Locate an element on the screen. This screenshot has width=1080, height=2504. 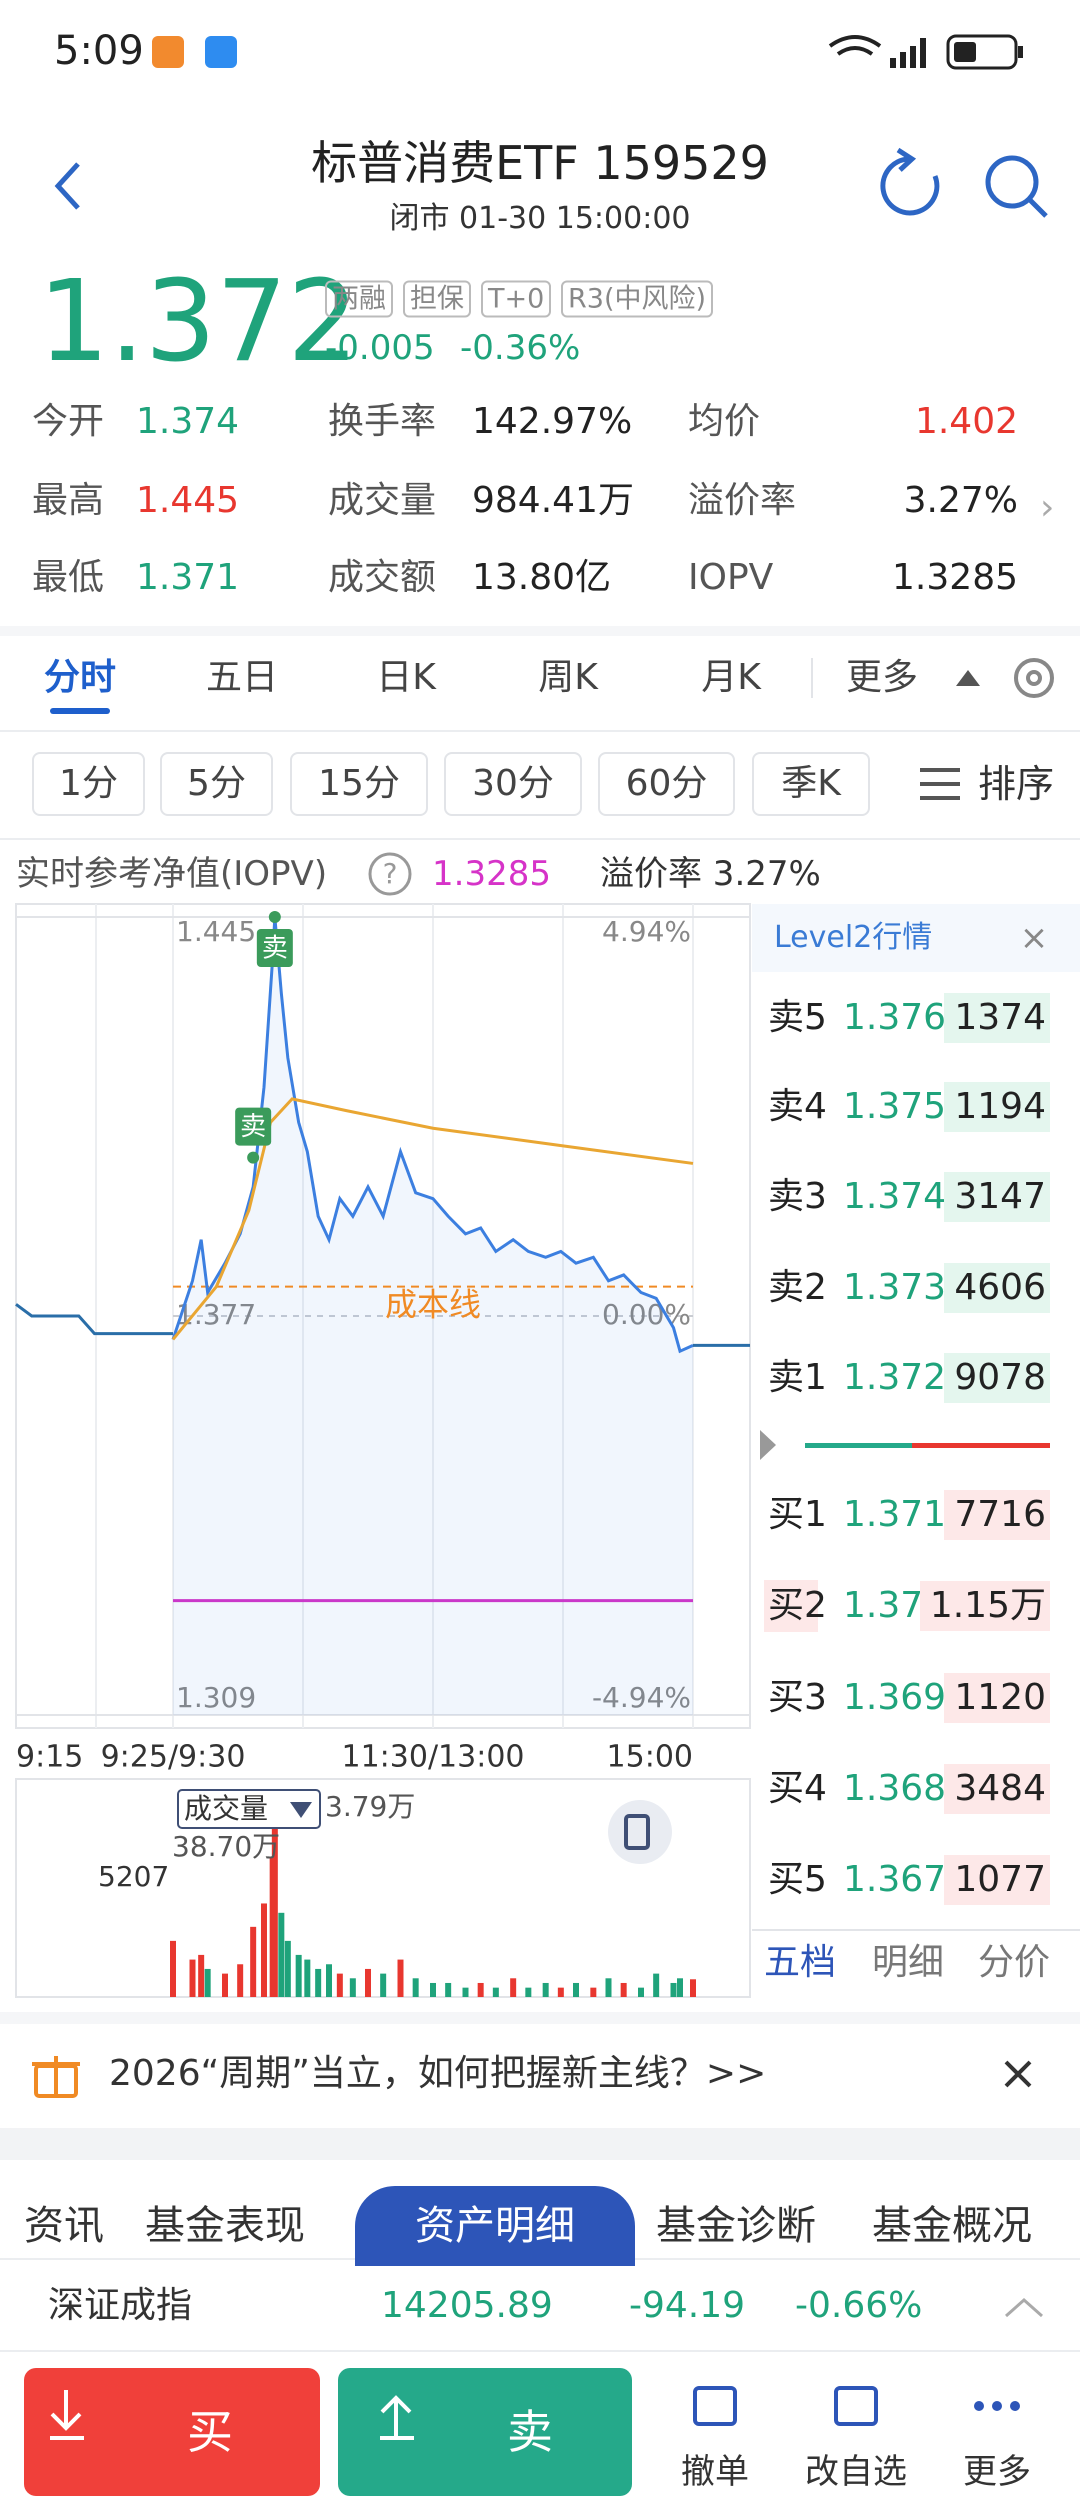
book-label: 卖1 is located at coordinates (797, 1377).